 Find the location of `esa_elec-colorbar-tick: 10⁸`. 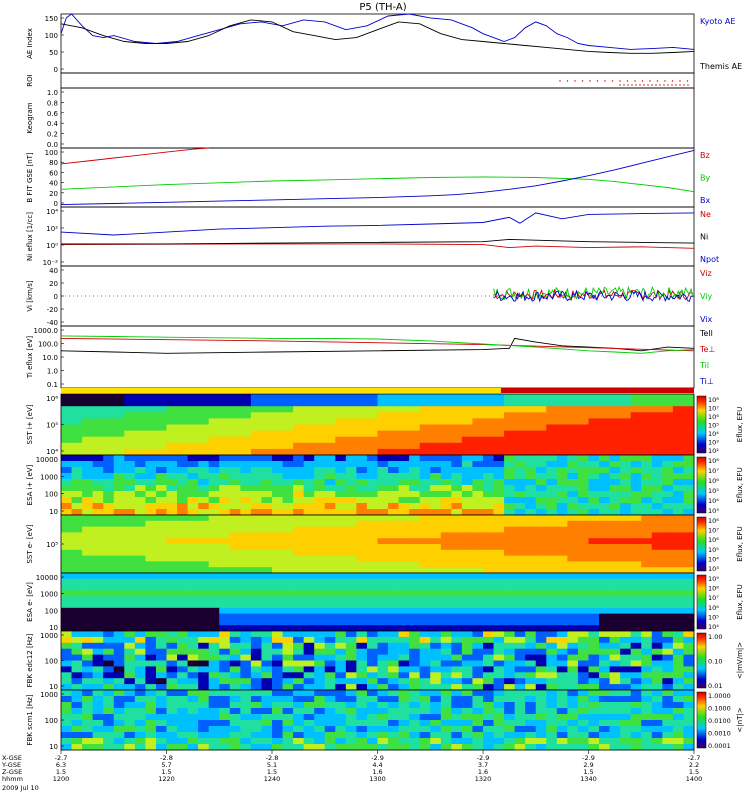

esa_elec-colorbar-tick: 10⁸ is located at coordinates (713, 589).